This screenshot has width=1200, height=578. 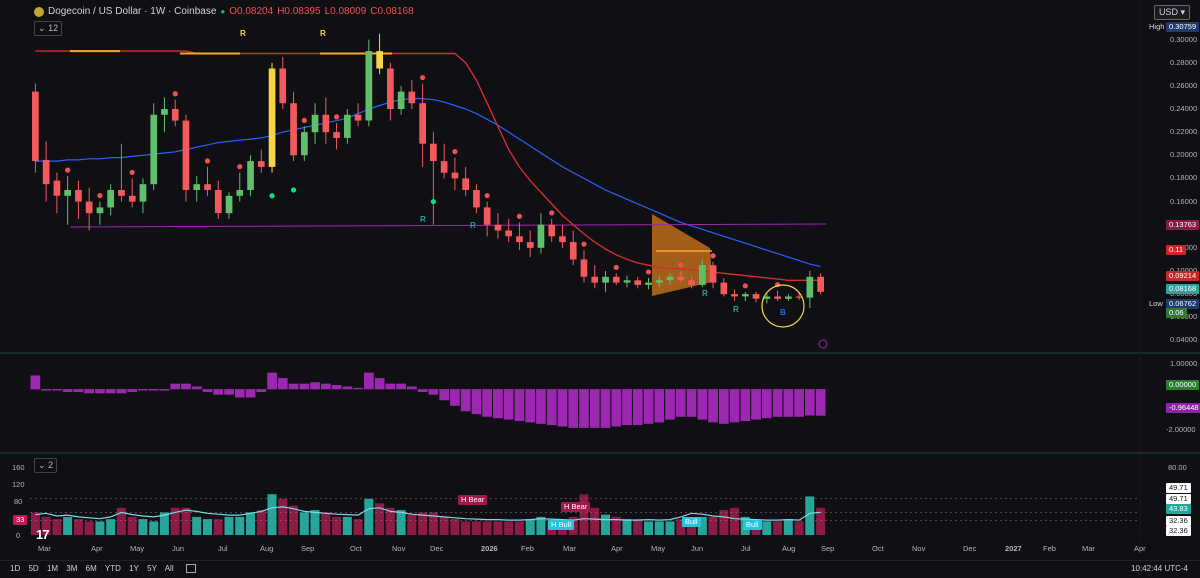 What do you see at coordinates (43, 534) in the screenshot?
I see `tradingview-logo: 17` at bounding box center [43, 534].